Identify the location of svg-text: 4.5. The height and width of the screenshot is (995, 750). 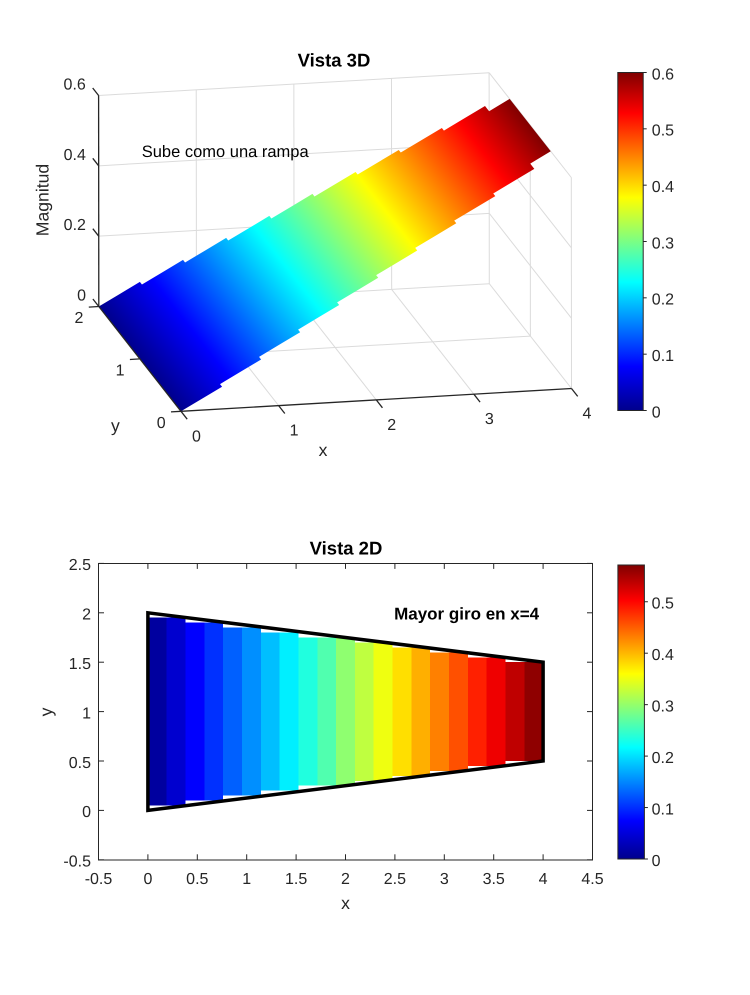
(592, 879).